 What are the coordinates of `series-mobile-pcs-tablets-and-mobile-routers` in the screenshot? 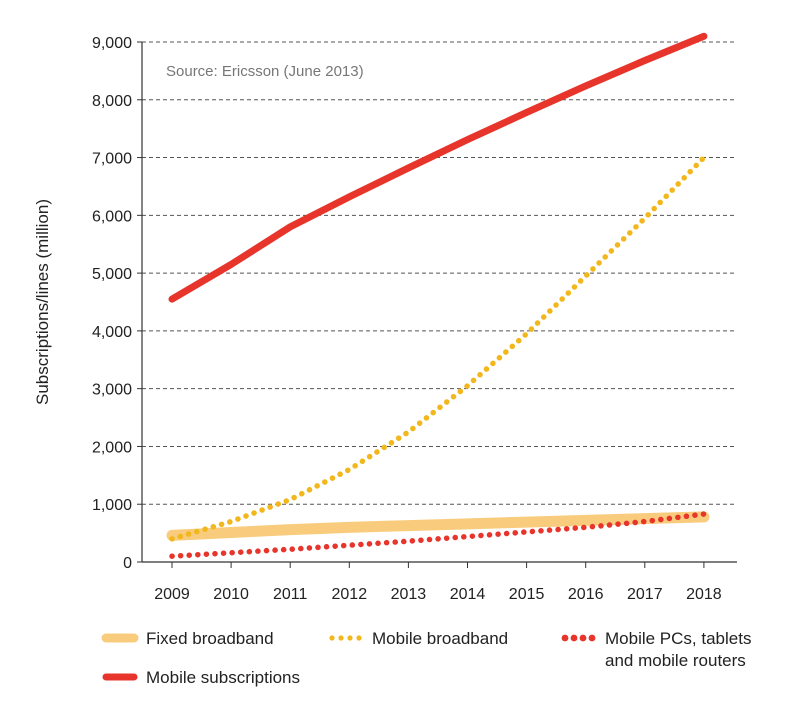 It's located at (438, 535).